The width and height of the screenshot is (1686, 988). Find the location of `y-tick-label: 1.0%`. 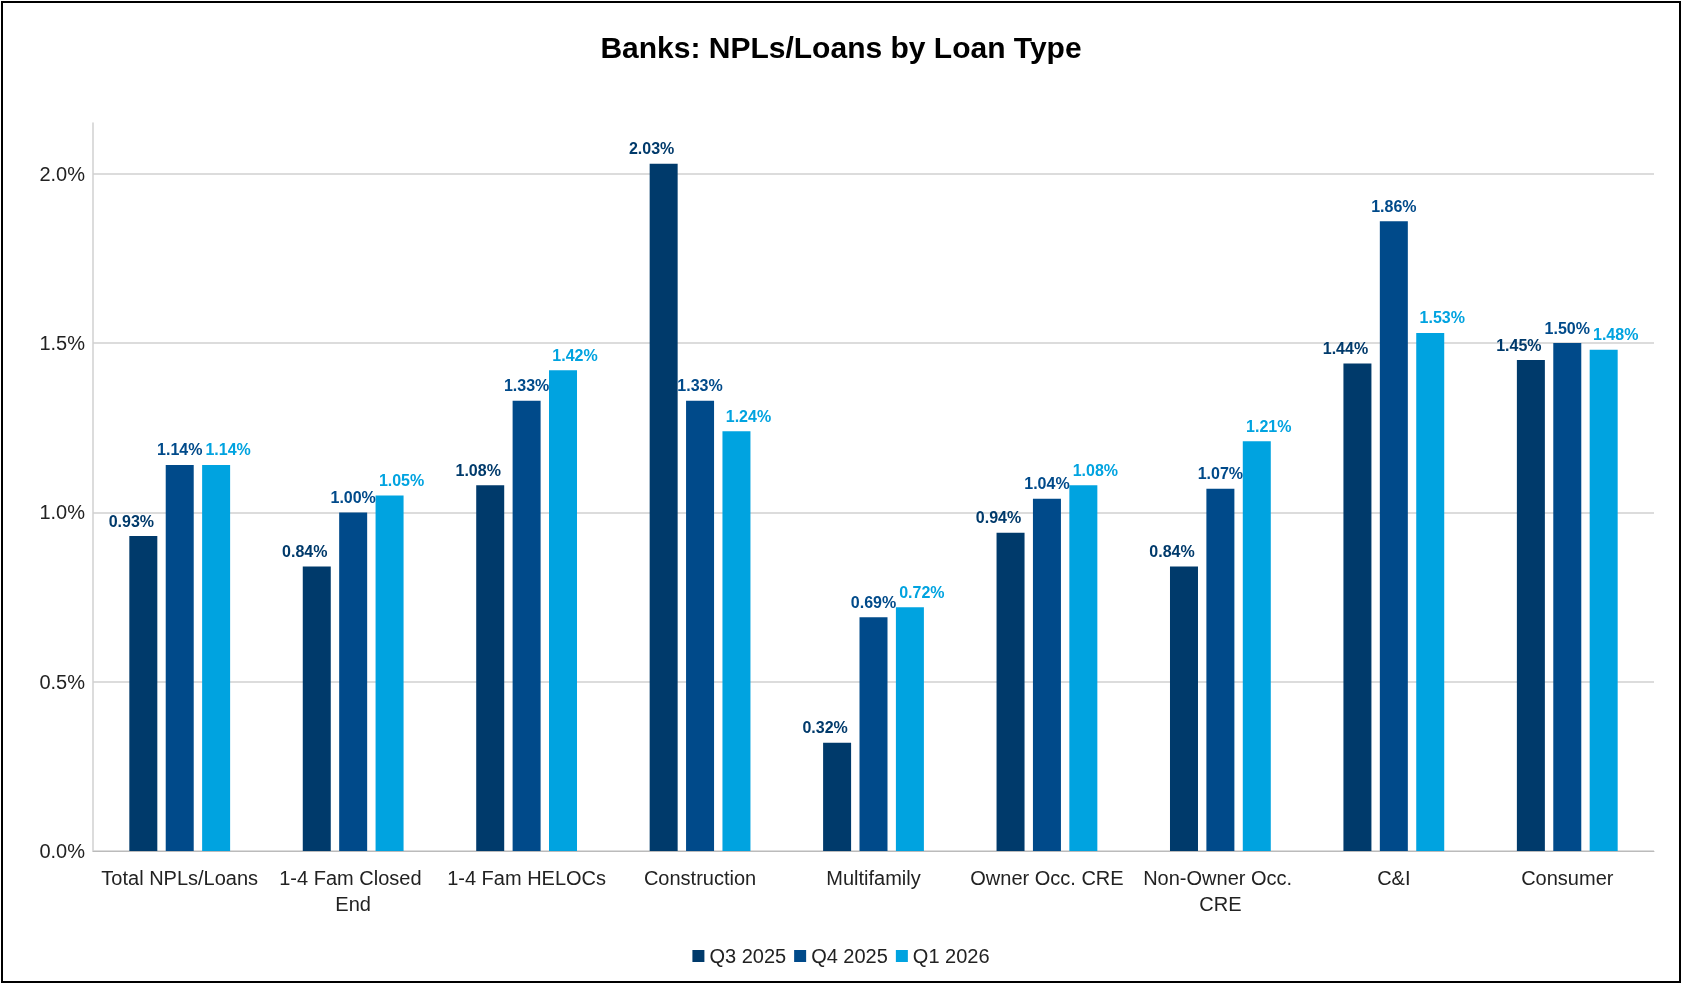

y-tick-label: 1.0% is located at coordinates (62, 512).